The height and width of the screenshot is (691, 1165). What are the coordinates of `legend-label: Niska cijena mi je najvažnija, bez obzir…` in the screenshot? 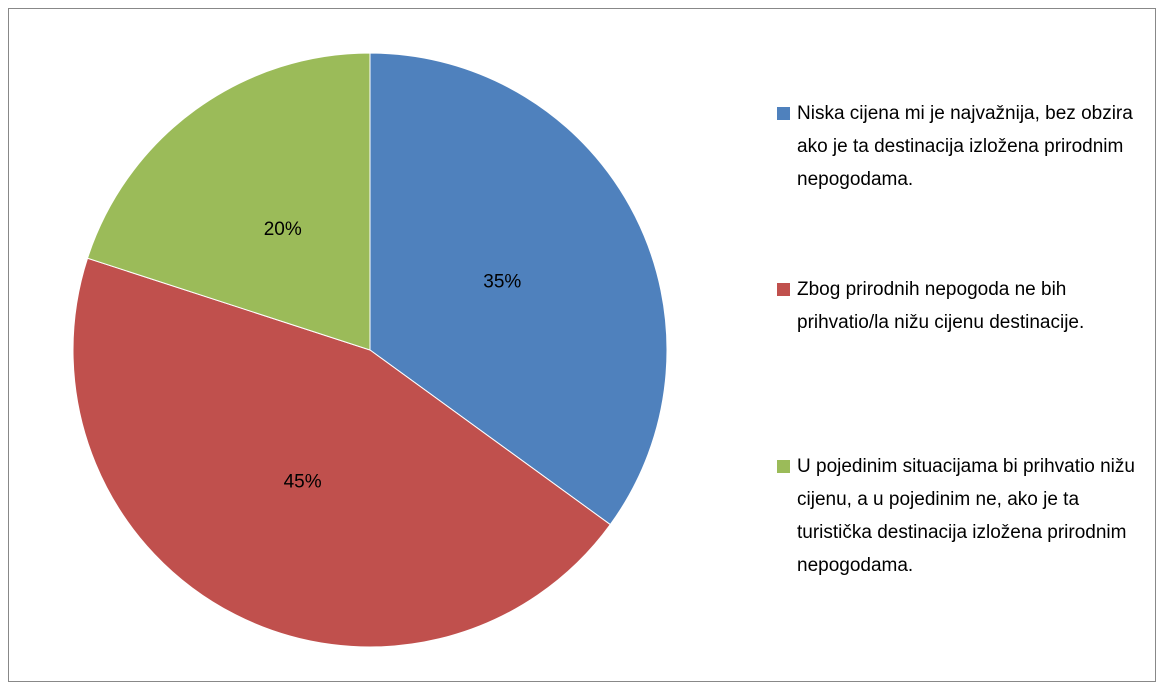 It's located at (965, 146).